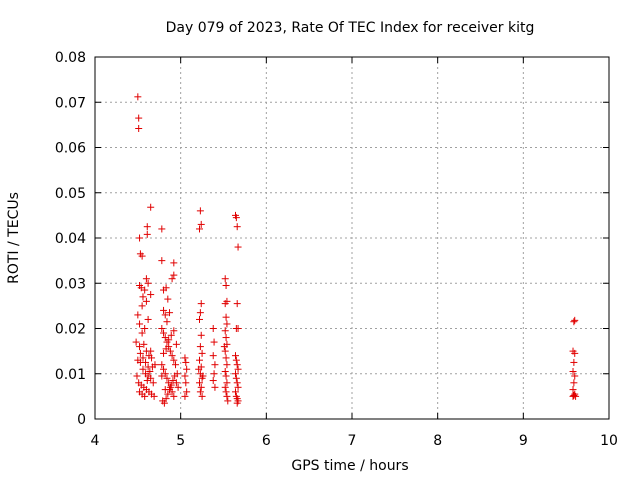 The width and height of the screenshot is (640, 480). What do you see at coordinates (180, 441) in the screenshot?
I see `x-tick-label: 5` at bounding box center [180, 441].